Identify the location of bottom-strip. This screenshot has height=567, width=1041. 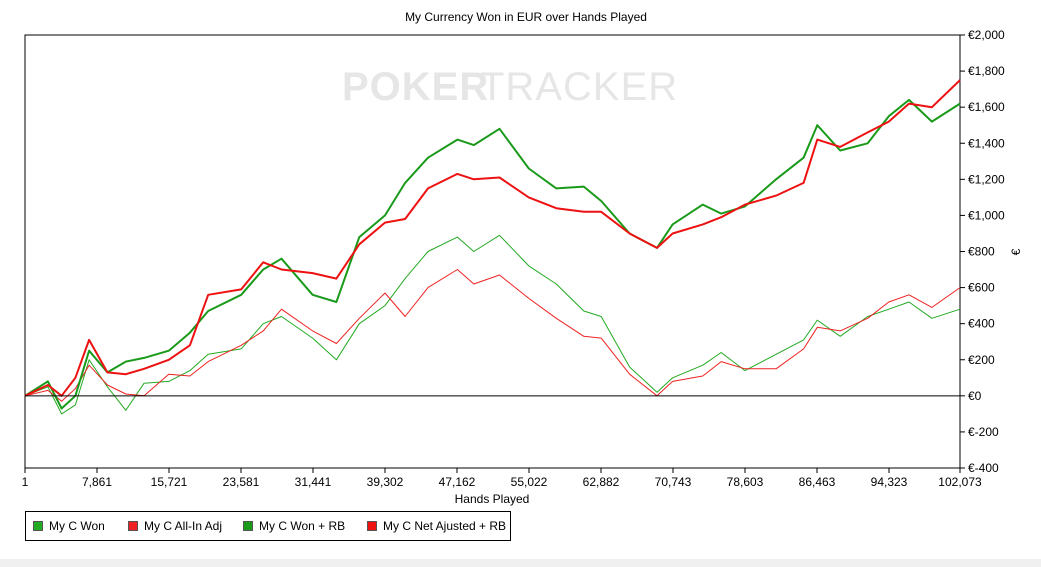
(520, 563).